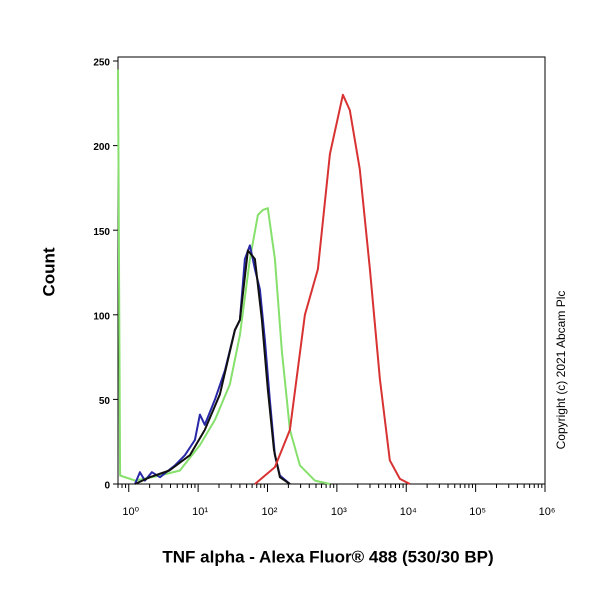 The height and width of the screenshot is (600, 600). What do you see at coordinates (200, 512) in the screenshot?
I see `x-tick-label: 10¹` at bounding box center [200, 512].